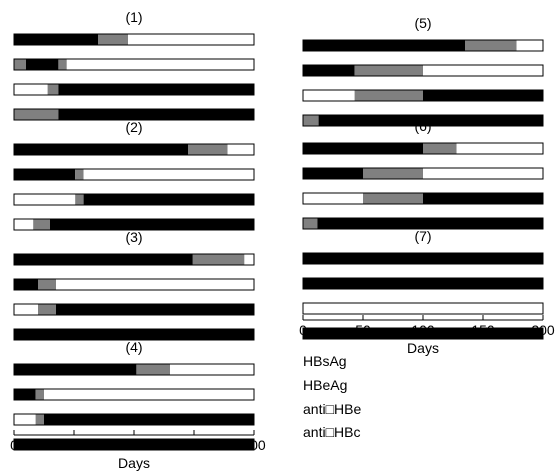  What do you see at coordinates (133, 347) in the screenshot?
I see `panel-label: (4)` at bounding box center [133, 347].